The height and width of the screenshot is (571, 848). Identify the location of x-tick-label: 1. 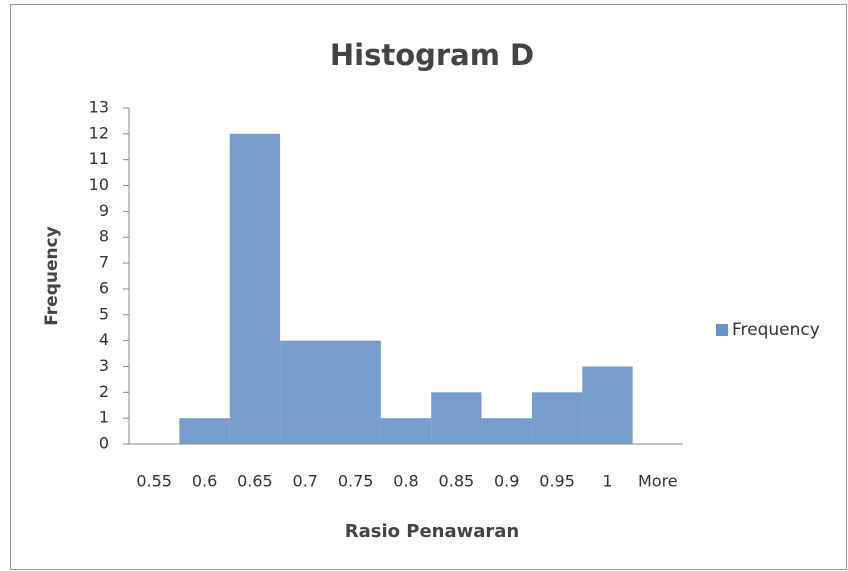
(607, 481).